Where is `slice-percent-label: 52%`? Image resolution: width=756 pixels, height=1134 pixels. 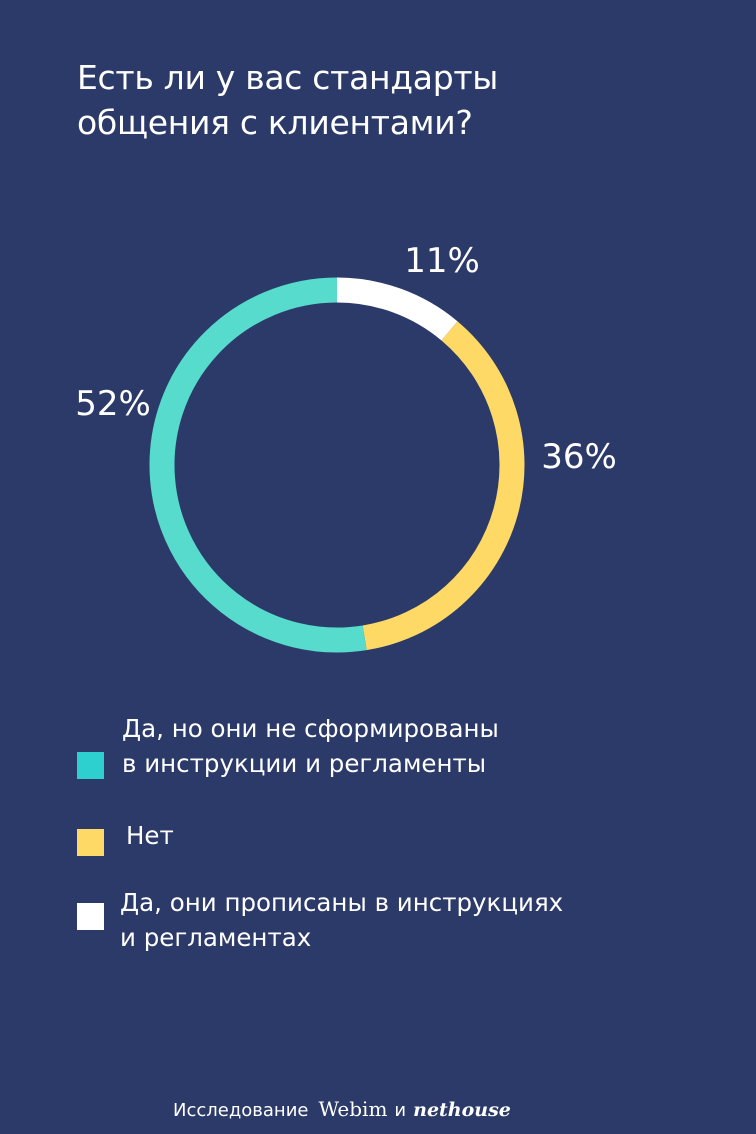
slice-percent-label: 52% is located at coordinates (113, 404).